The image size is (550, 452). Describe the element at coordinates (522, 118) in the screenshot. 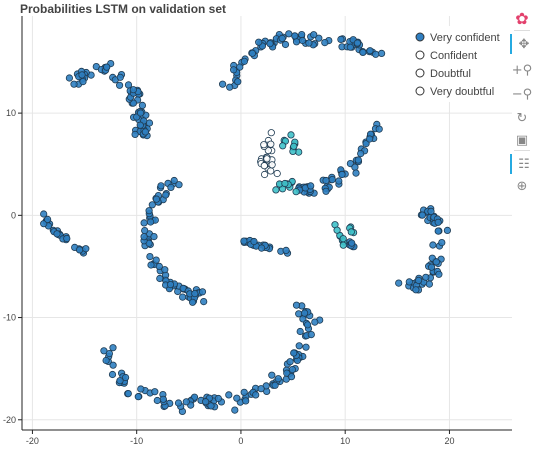

I see `reset-icon: ↻` at that location.